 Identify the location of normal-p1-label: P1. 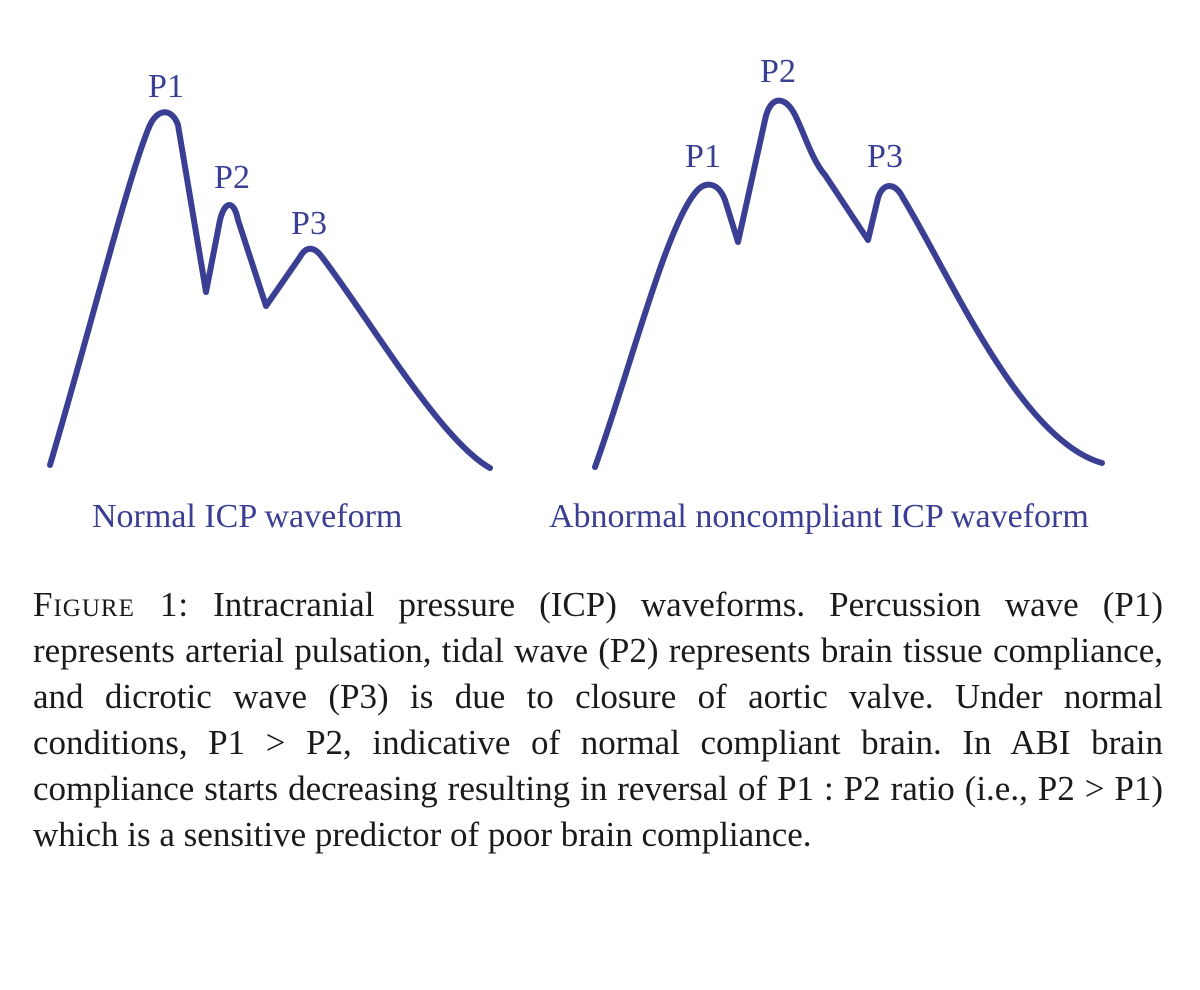
(166, 86).